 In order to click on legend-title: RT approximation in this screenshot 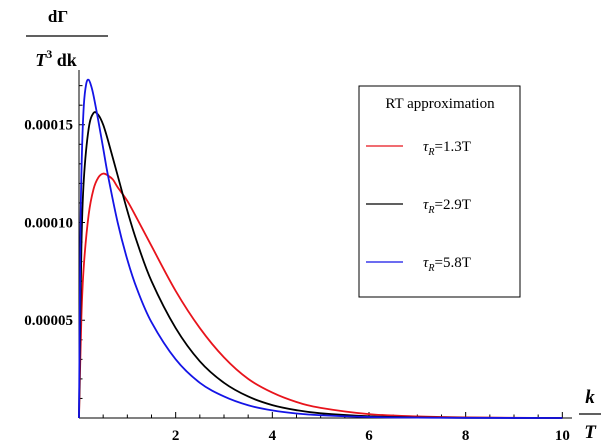, I will do `click(440, 104)`.